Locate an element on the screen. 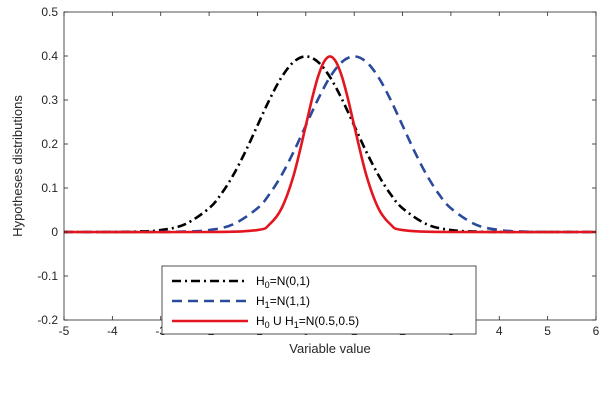 The image size is (600, 394). legend-label-1: H0=N(0,1) is located at coordinates (283, 282).